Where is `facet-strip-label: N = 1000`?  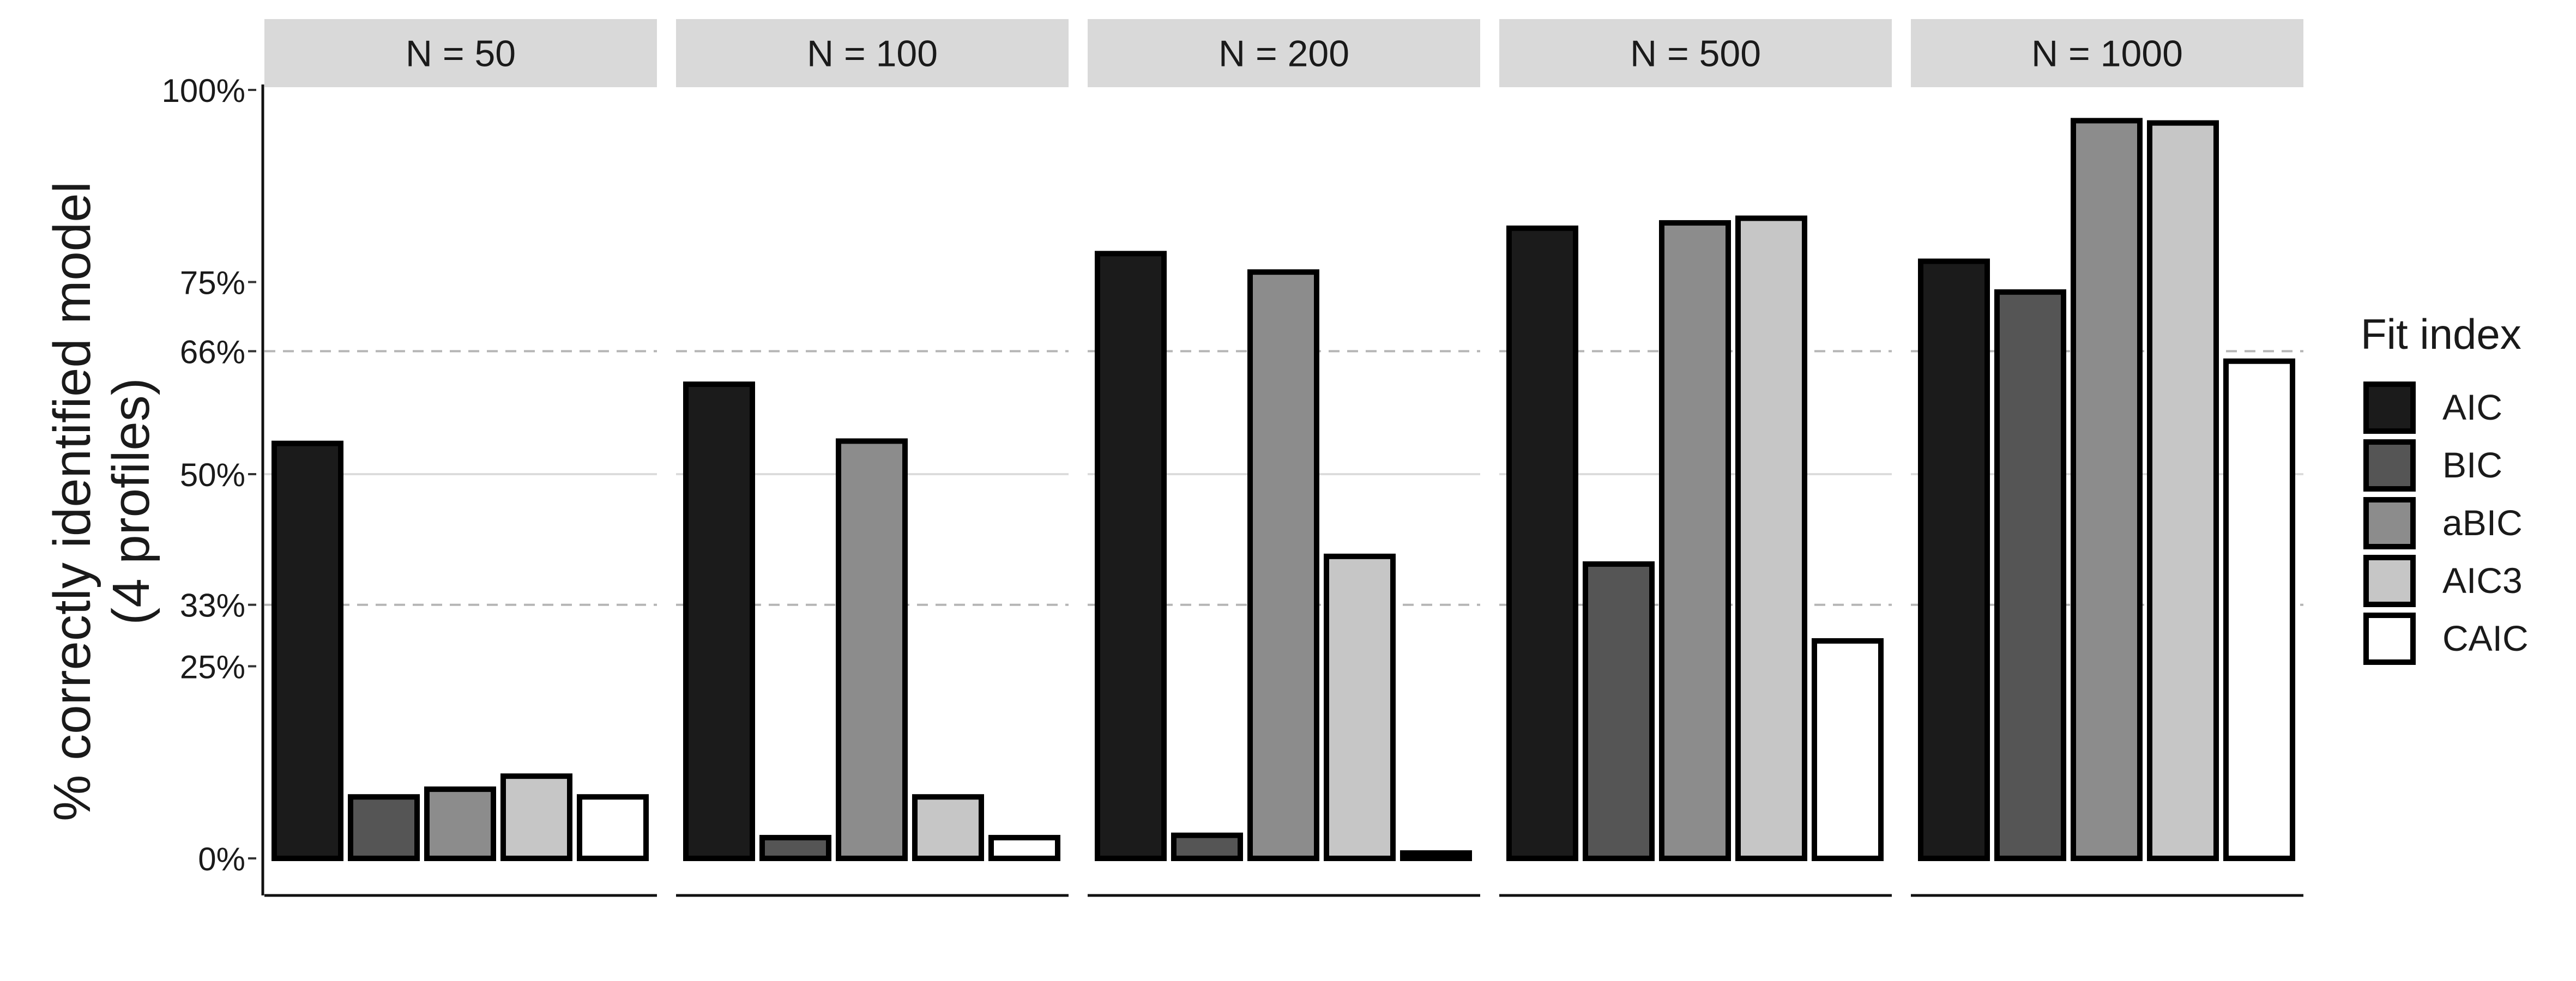
facet-strip-label: N = 1000 is located at coordinates (2107, 54).